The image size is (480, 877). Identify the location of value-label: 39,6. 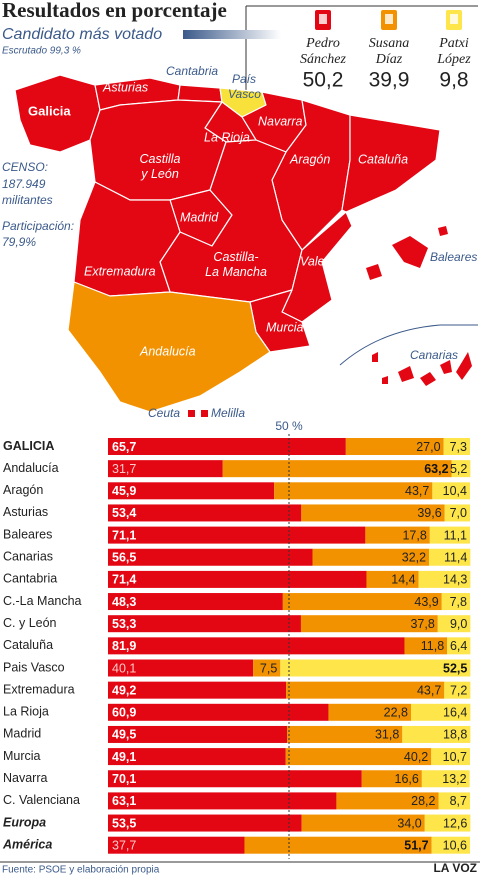
(429, 513).